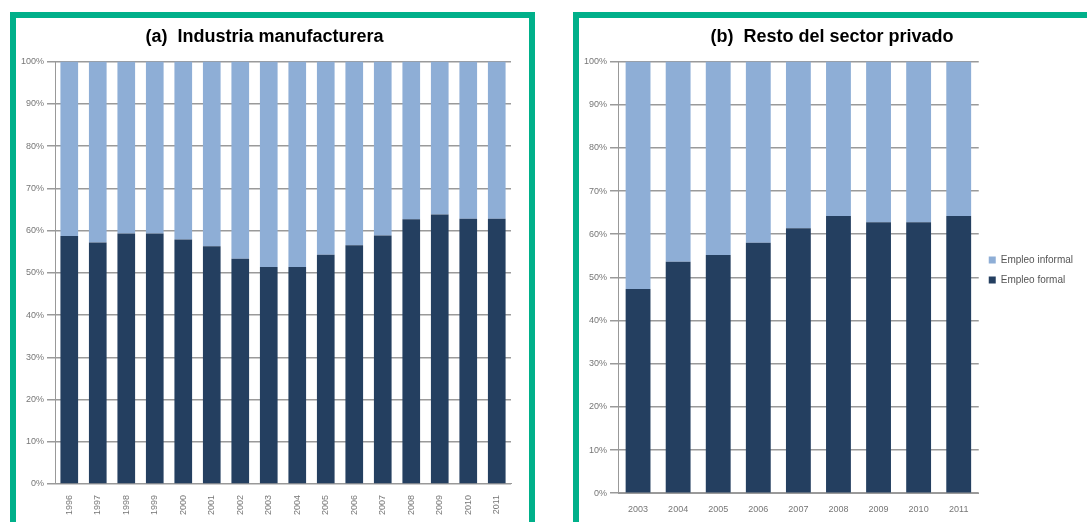 This screenshot has width=1087, height=522. What do you see at coordinates (1033, 279) in the screenshot?
I see `legend-label: Empleo formal` at bounding box center [1033, 279].